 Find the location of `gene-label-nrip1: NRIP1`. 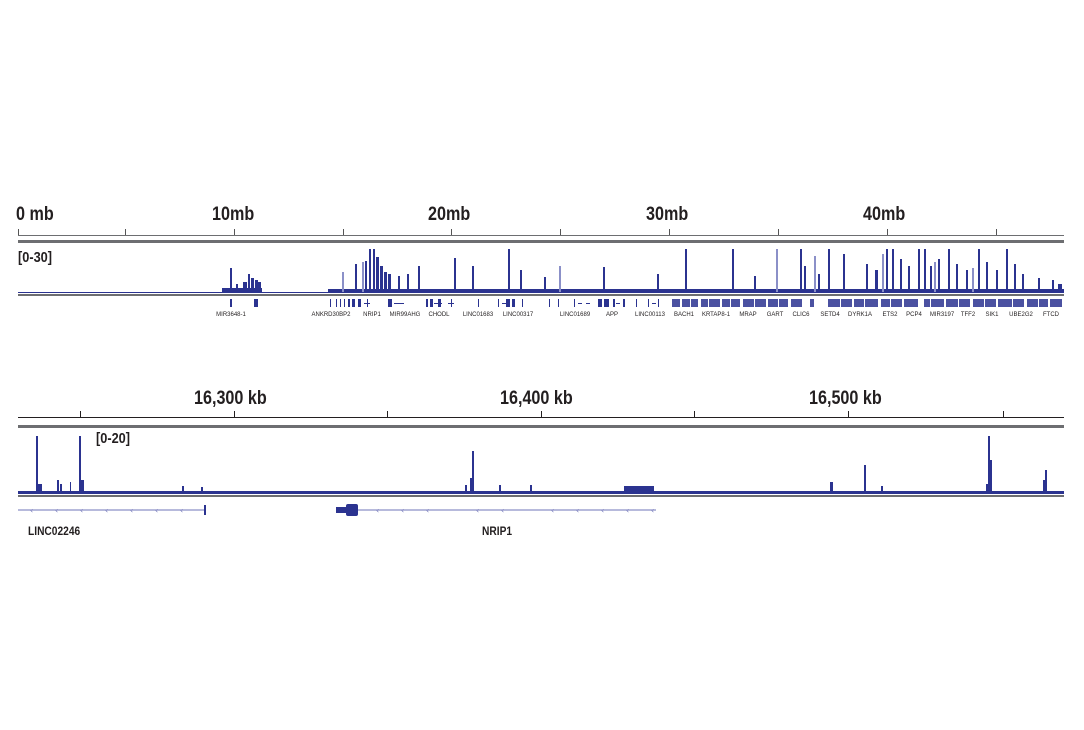

gene-label-nrip1: NRIP1 is located at coordinates (497, 531).